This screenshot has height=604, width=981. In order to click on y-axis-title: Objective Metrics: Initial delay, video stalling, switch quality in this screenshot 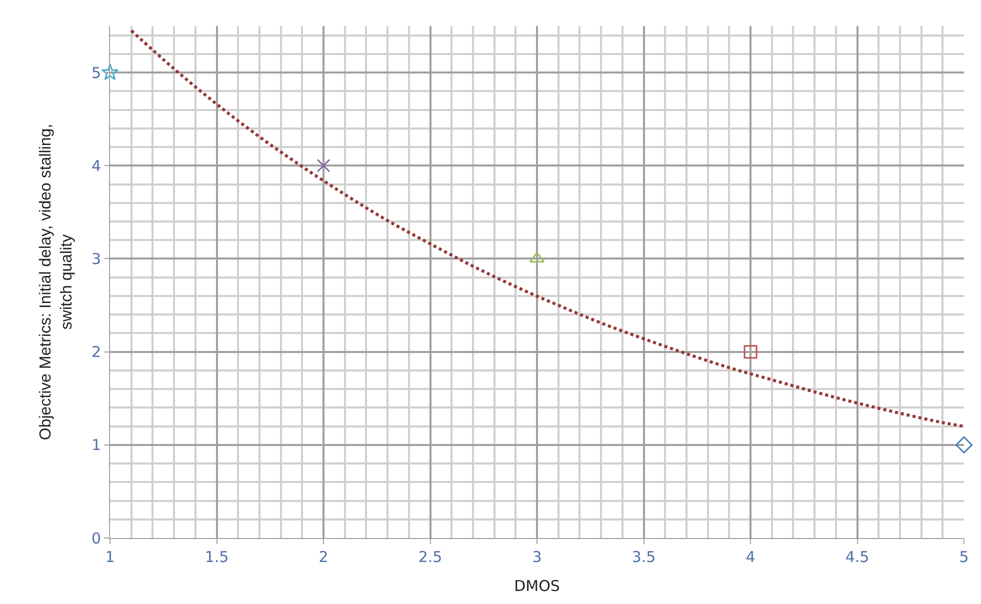, I will do `click(57, 282)`.